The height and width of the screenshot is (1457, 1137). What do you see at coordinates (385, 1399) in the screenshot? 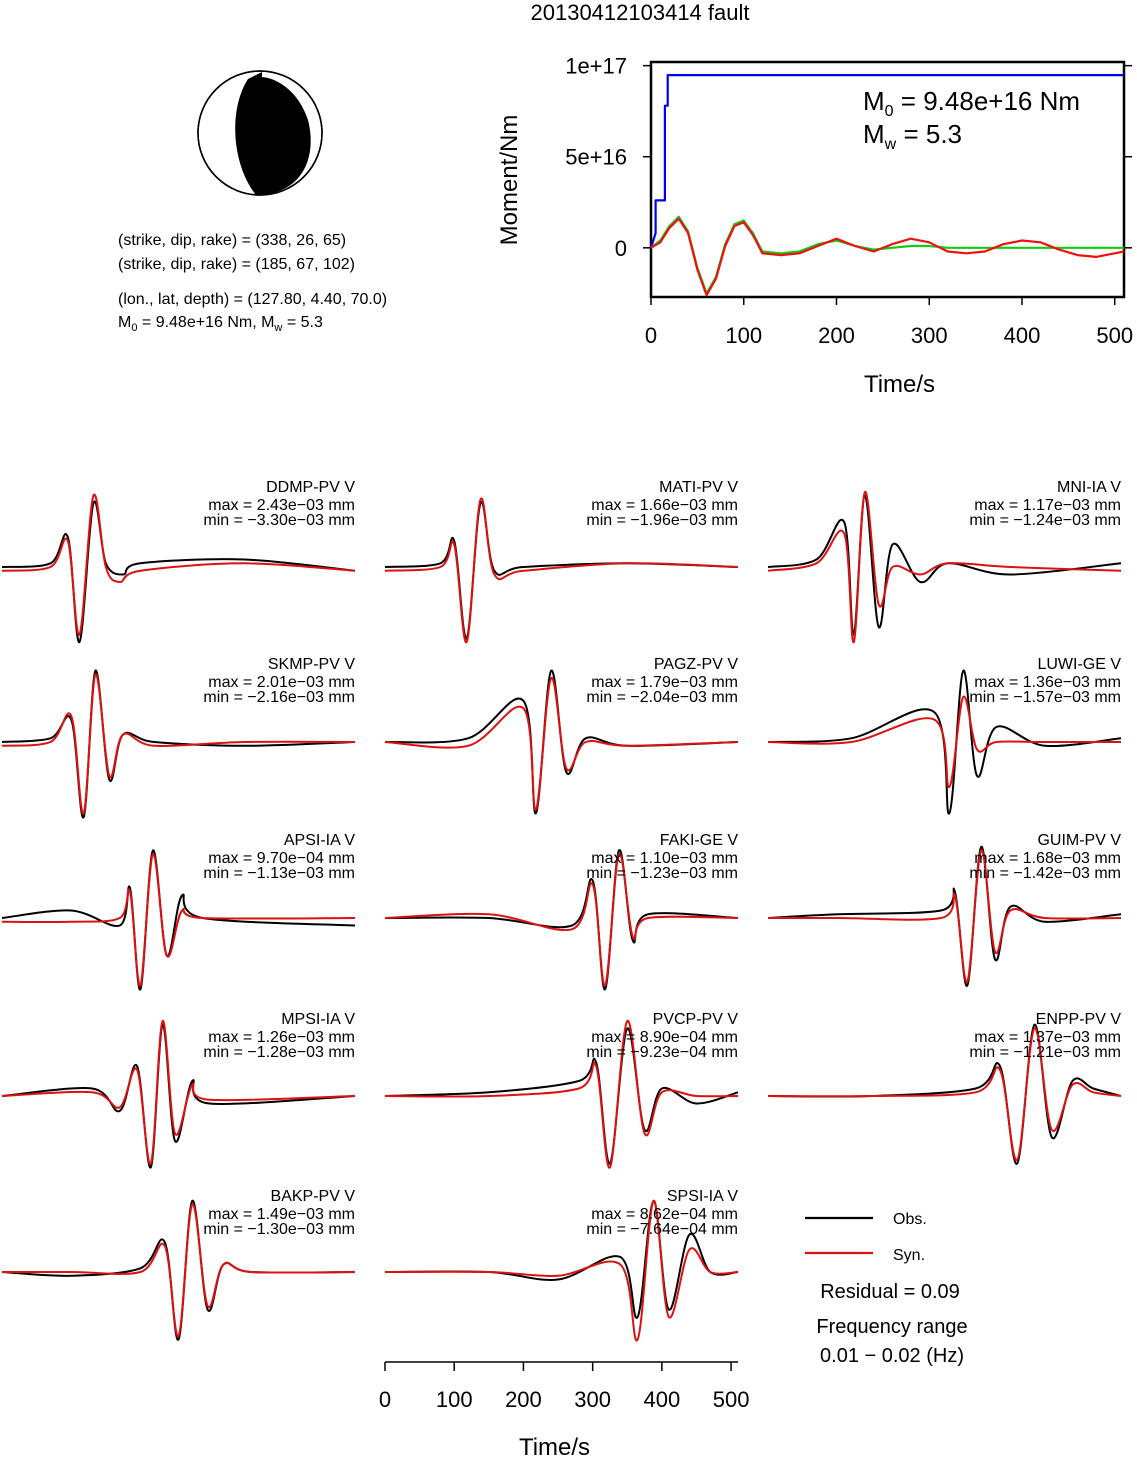
I see `time-axis-tick-label: 0` at bounding box center [385, 1399].